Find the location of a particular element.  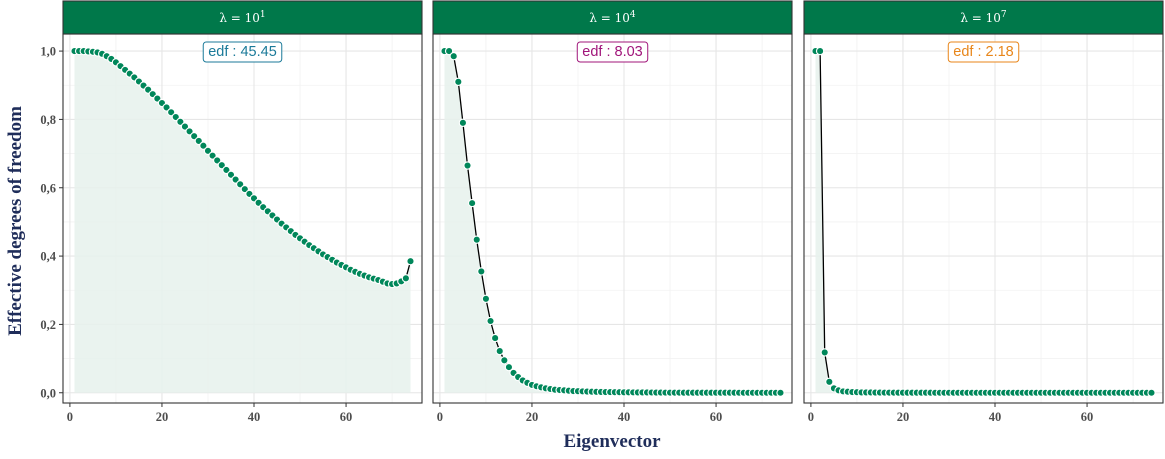

edf-label: edf : 8.03 is located at coordinates (612, 52).